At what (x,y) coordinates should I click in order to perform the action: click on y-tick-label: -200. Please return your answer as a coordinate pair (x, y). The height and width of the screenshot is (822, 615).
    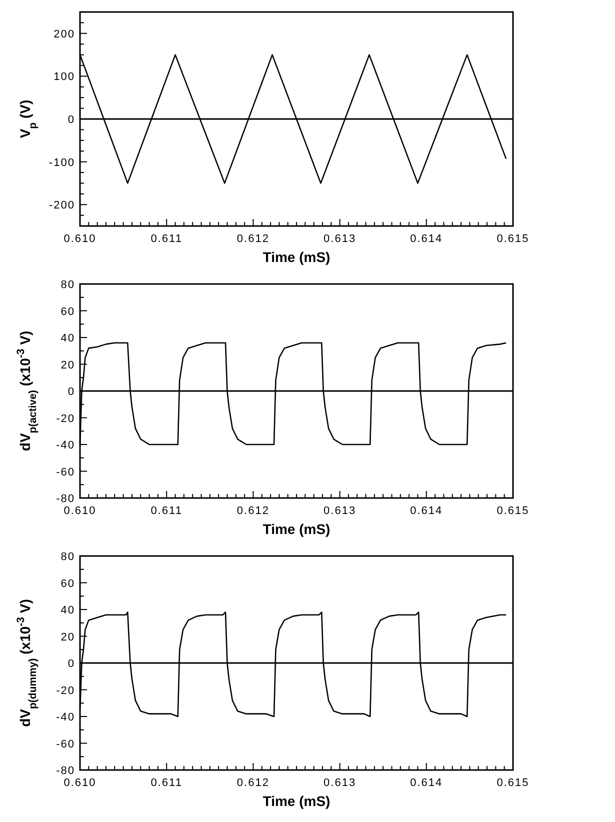
    Looking at the image, I should click on (61, 206).